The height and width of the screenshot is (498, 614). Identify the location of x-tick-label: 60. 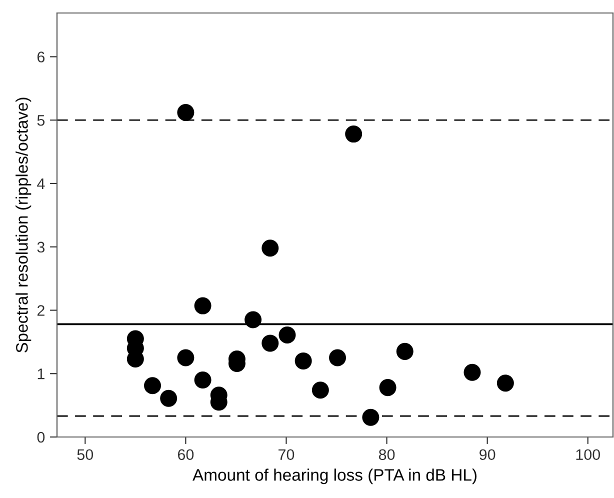
(186, 454).